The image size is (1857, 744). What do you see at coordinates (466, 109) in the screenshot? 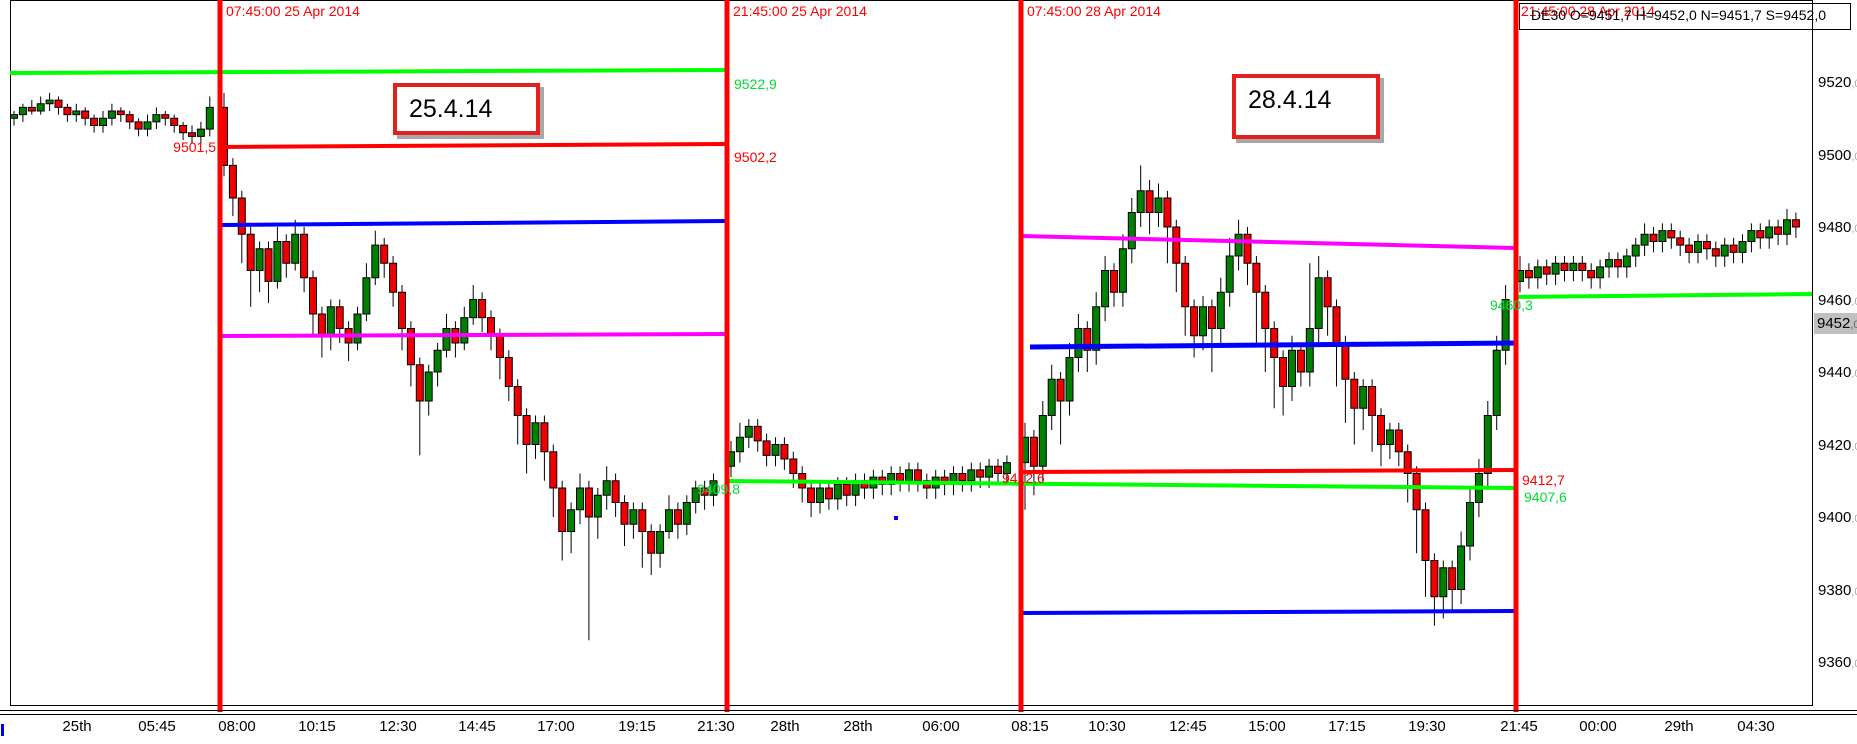
I see `date-callout-25-4-14: 25.4.14` at bounding box center [466, 109].